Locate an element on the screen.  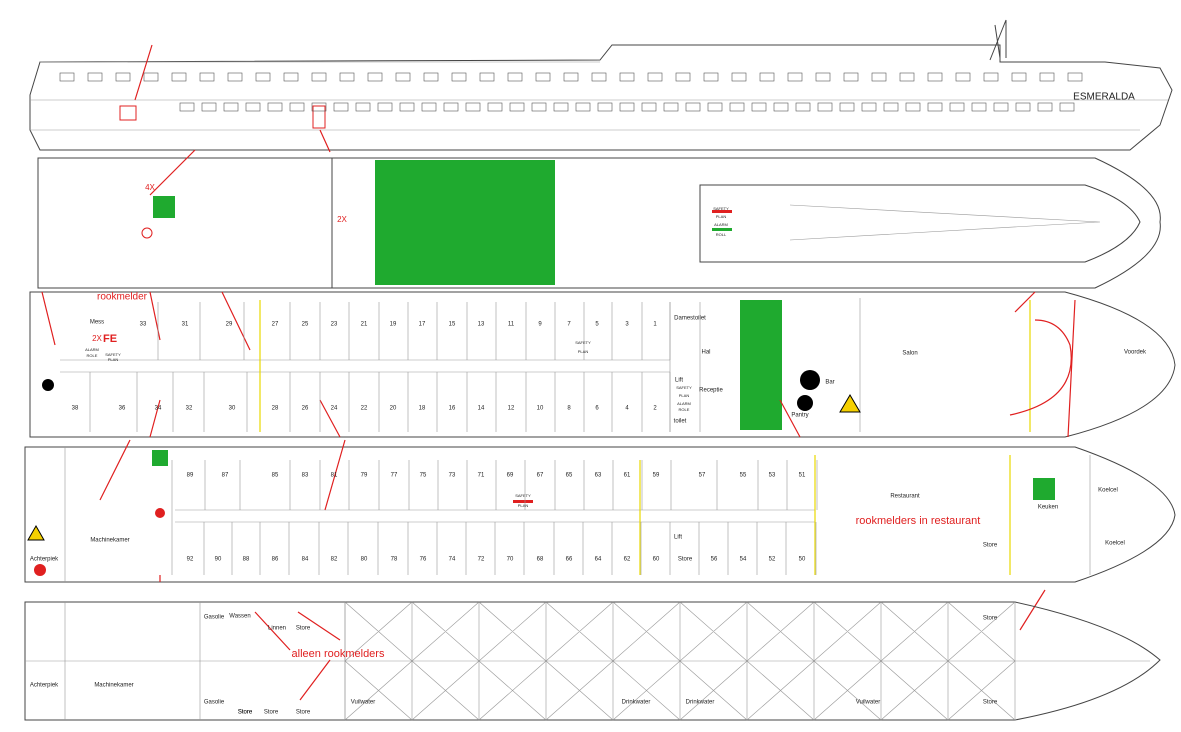
room-label: Hal is located at coordinates (705, 353).